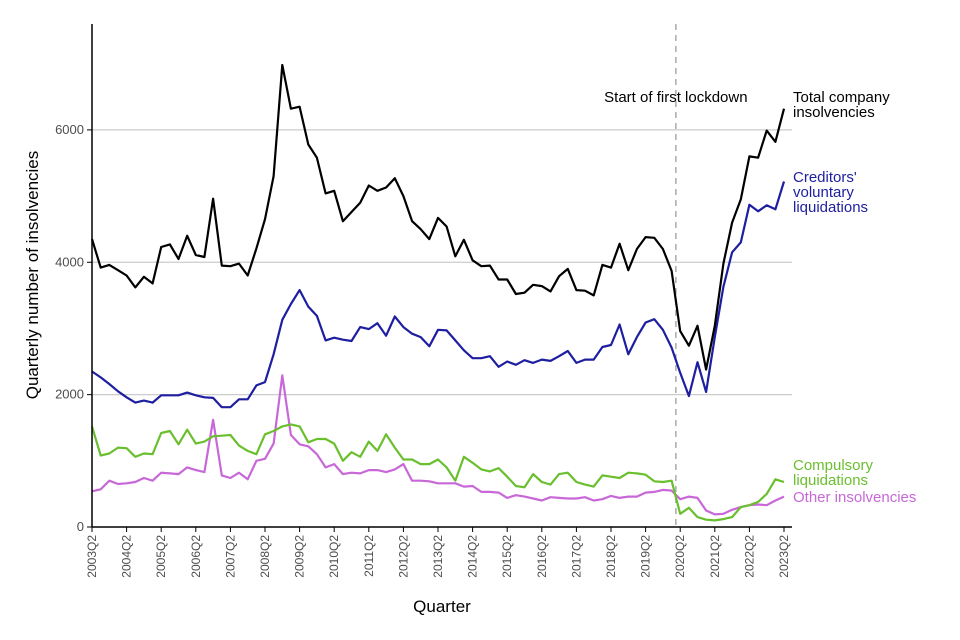 This screenshot has width=960, height=640. Describe the element at coordinates (403, 556) in the screenshot. I see `x-tick-label: 2012Q2` at that location.